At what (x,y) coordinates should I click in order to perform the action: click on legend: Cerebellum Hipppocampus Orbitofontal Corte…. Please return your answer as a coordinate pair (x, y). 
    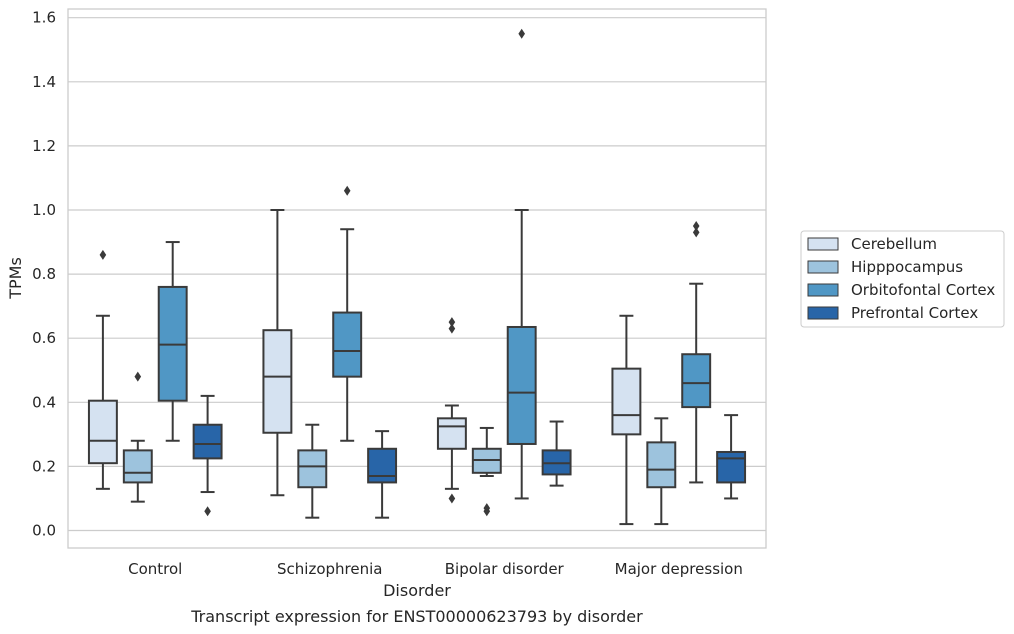
    Looking at the image, I should click on (902, 279).